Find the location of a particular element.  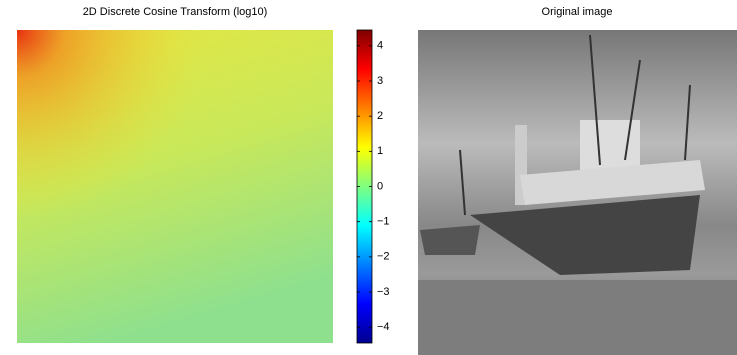

colorbar-tick-label: 0 is located at coordinates (380, 186).